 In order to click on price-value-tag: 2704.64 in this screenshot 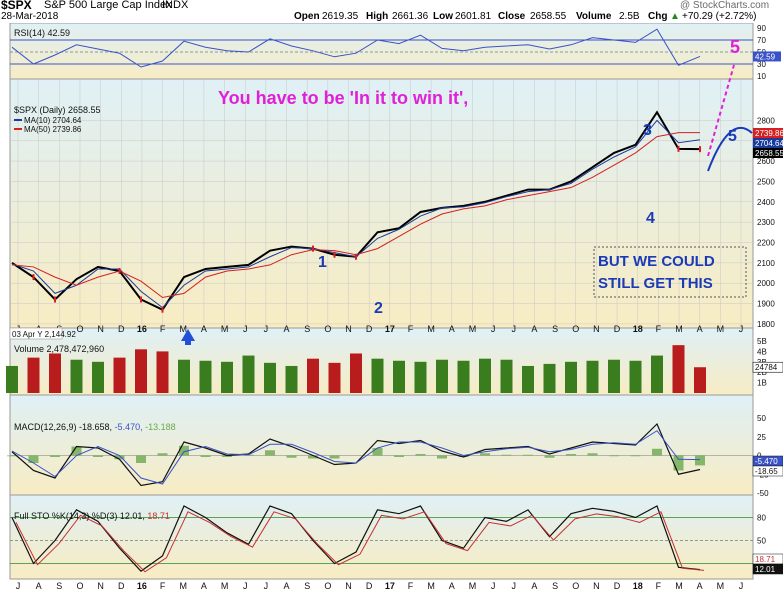, I will do `click(769, 143)`.